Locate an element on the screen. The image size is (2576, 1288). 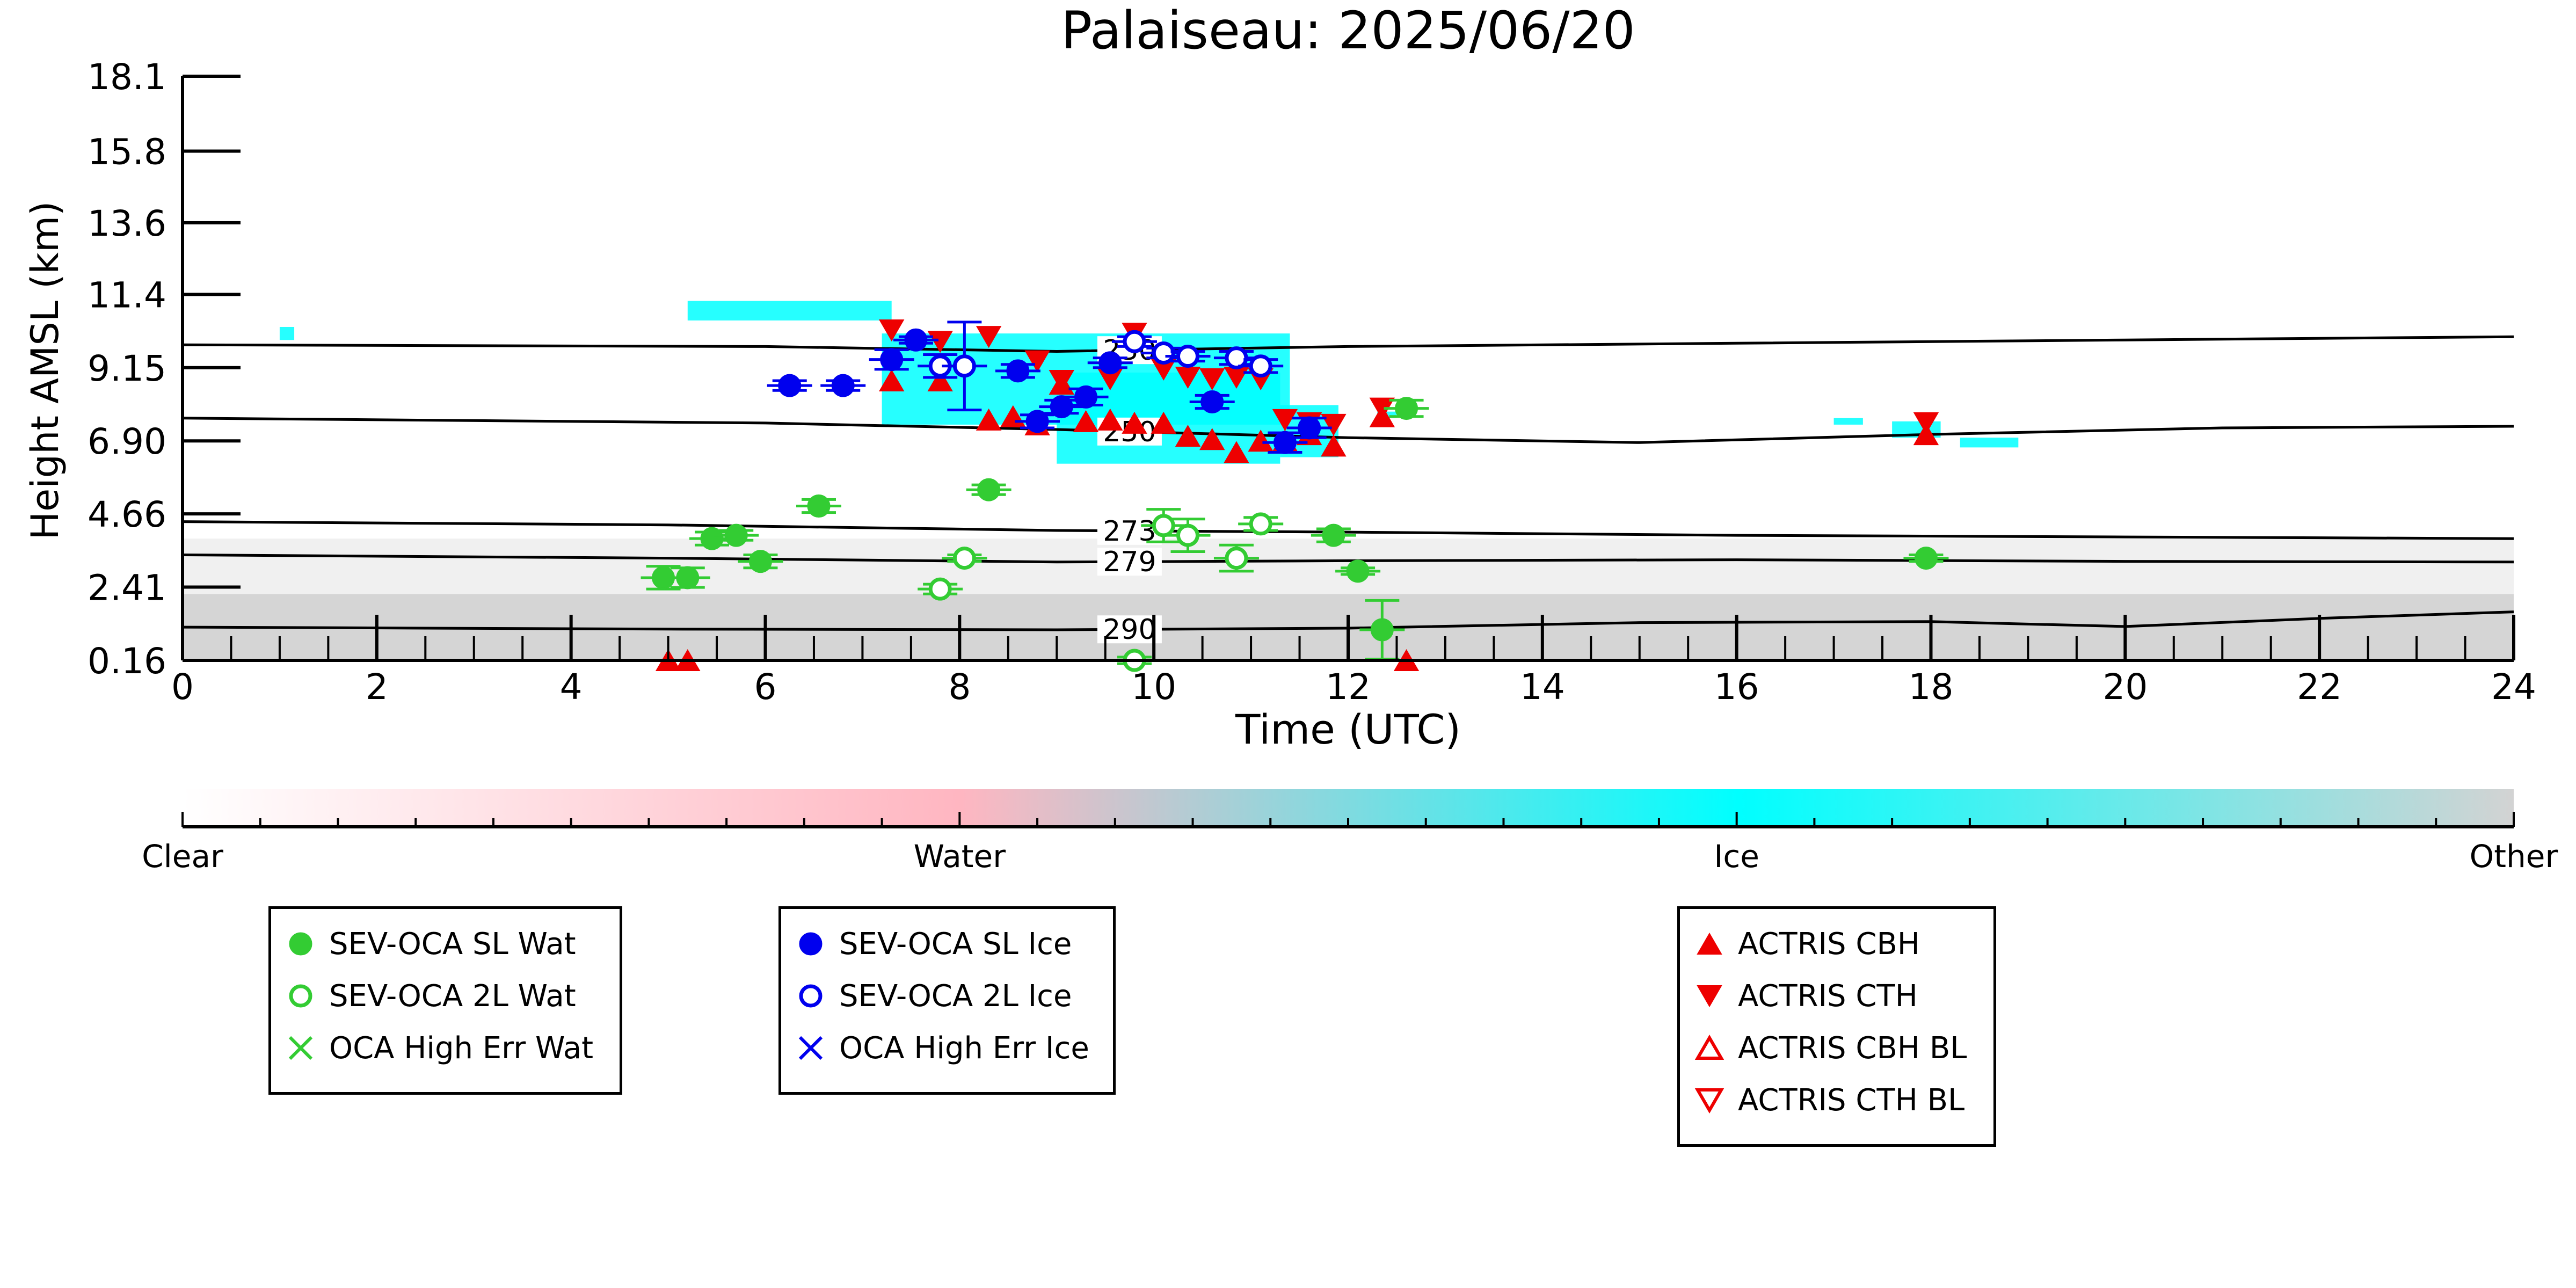
x-tick-label: 24 is located at coordinates (2513, 687).